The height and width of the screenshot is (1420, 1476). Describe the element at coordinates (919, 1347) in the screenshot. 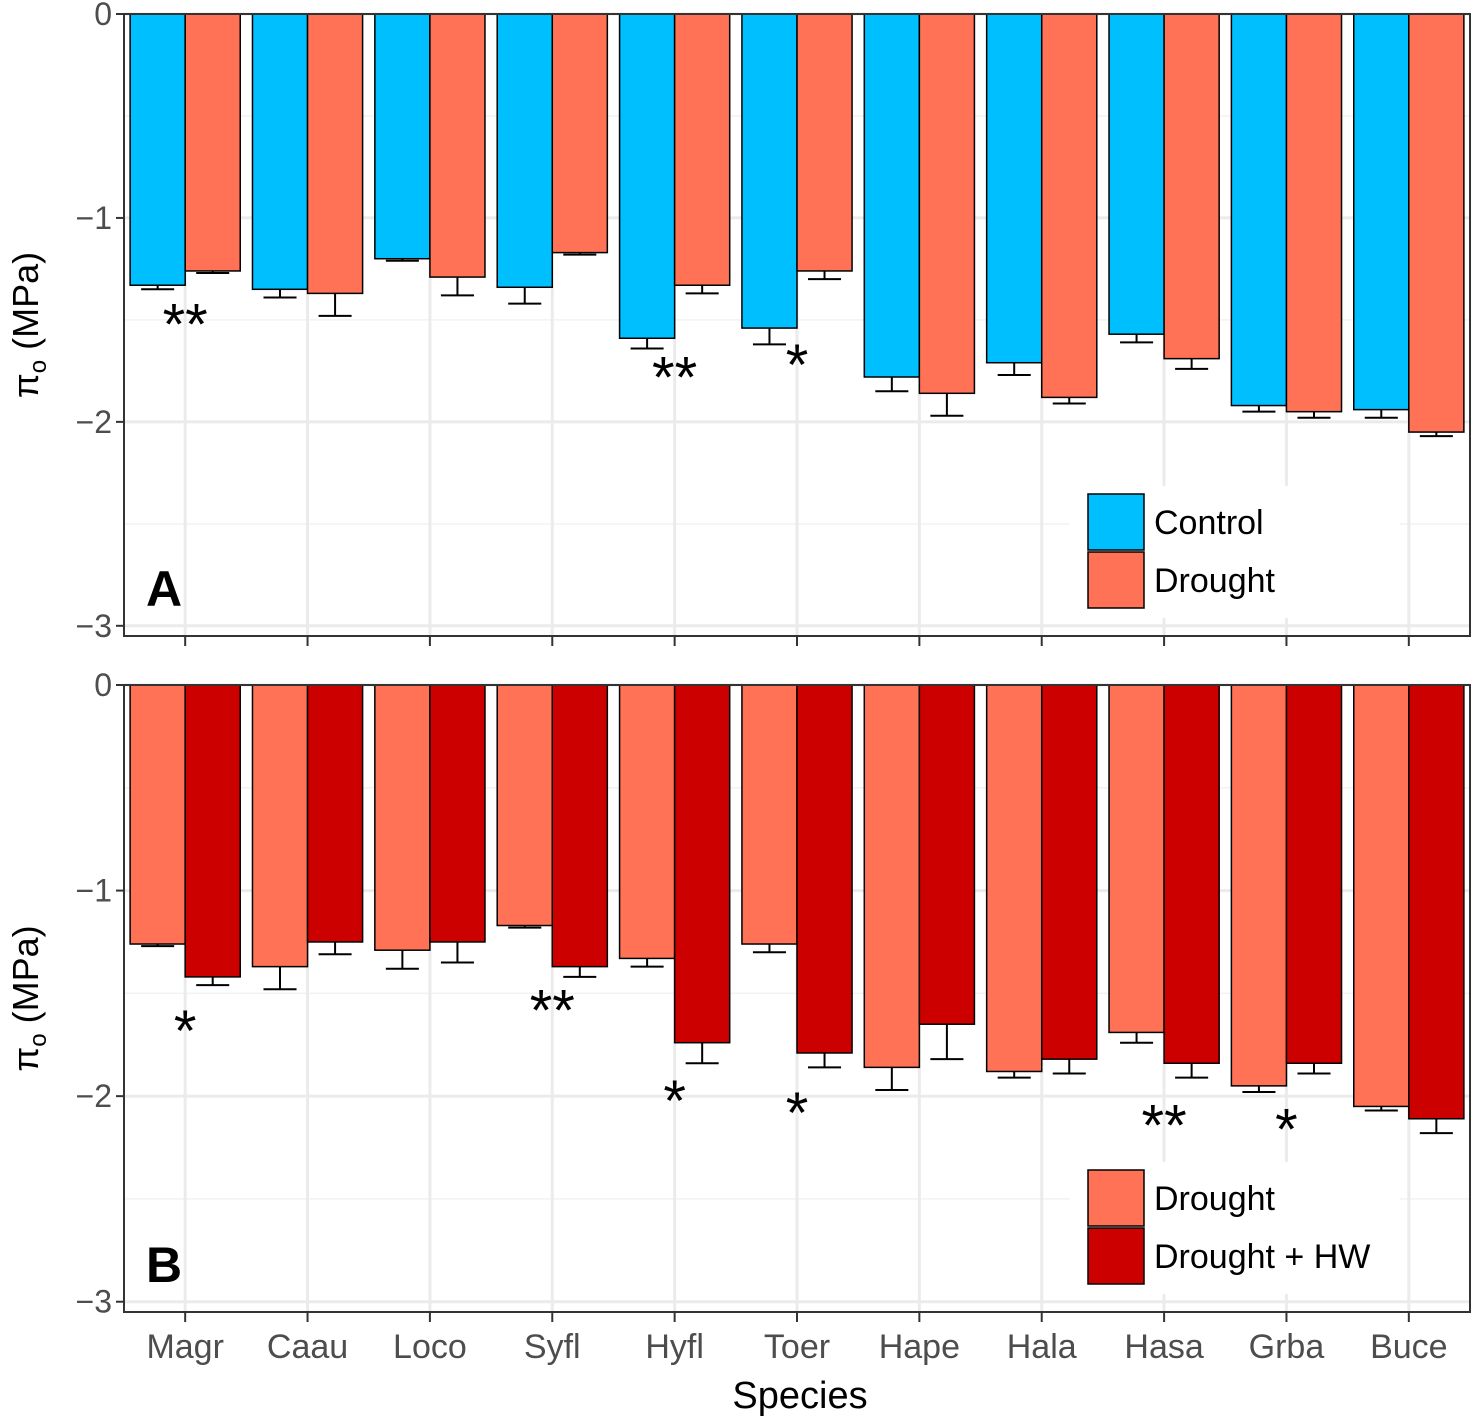

I see `x-tick-label: Hape` at that location.